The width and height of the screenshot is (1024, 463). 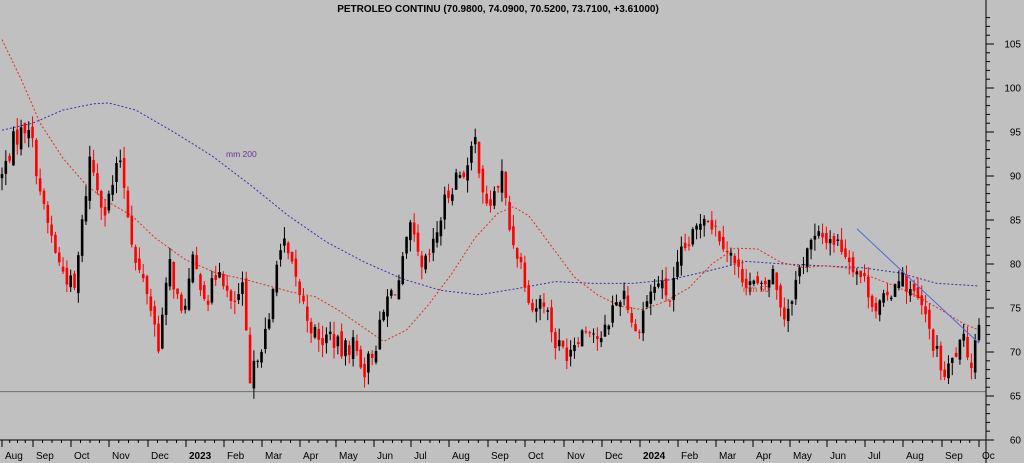 What do you see at coordinates (988, 456) in the screenshot?
I see `x-tick-label: Oc` at bounding box center [988, 456].